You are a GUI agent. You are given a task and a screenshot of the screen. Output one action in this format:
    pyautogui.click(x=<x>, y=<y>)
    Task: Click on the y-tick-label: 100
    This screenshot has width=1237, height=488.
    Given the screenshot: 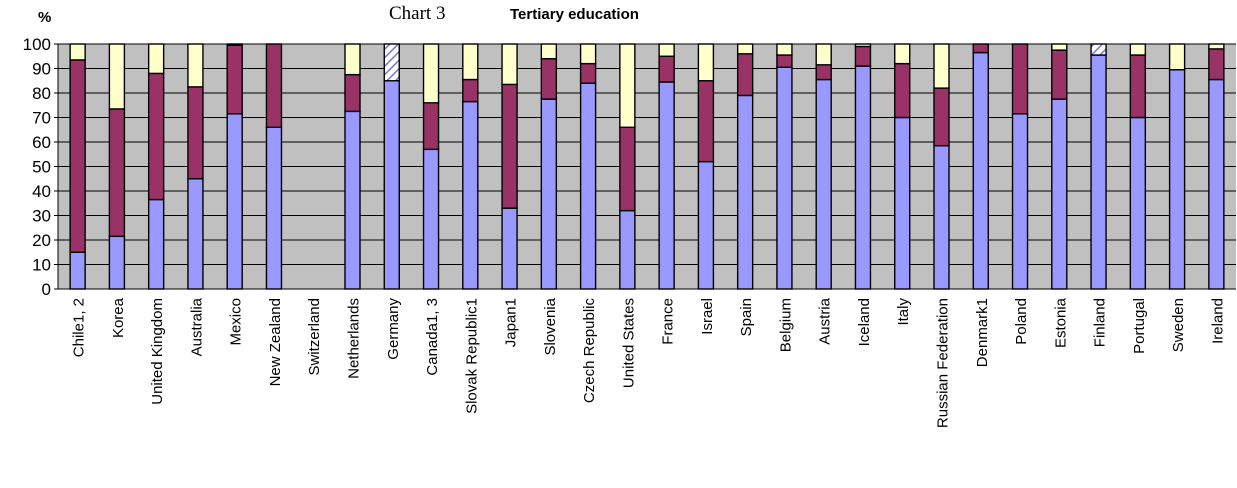 What is the action you would take?
    pyautogui.click(x=37, y=44)
    